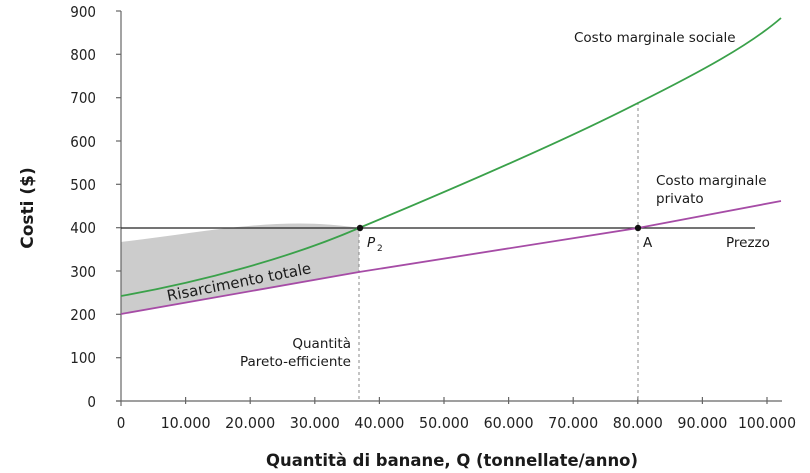 Image resolution: width=810 pixels, height=473 pixels. Describe the element at coordinates (444, 423) in the screenshot. I see `x-tick: 50.000` at that location.